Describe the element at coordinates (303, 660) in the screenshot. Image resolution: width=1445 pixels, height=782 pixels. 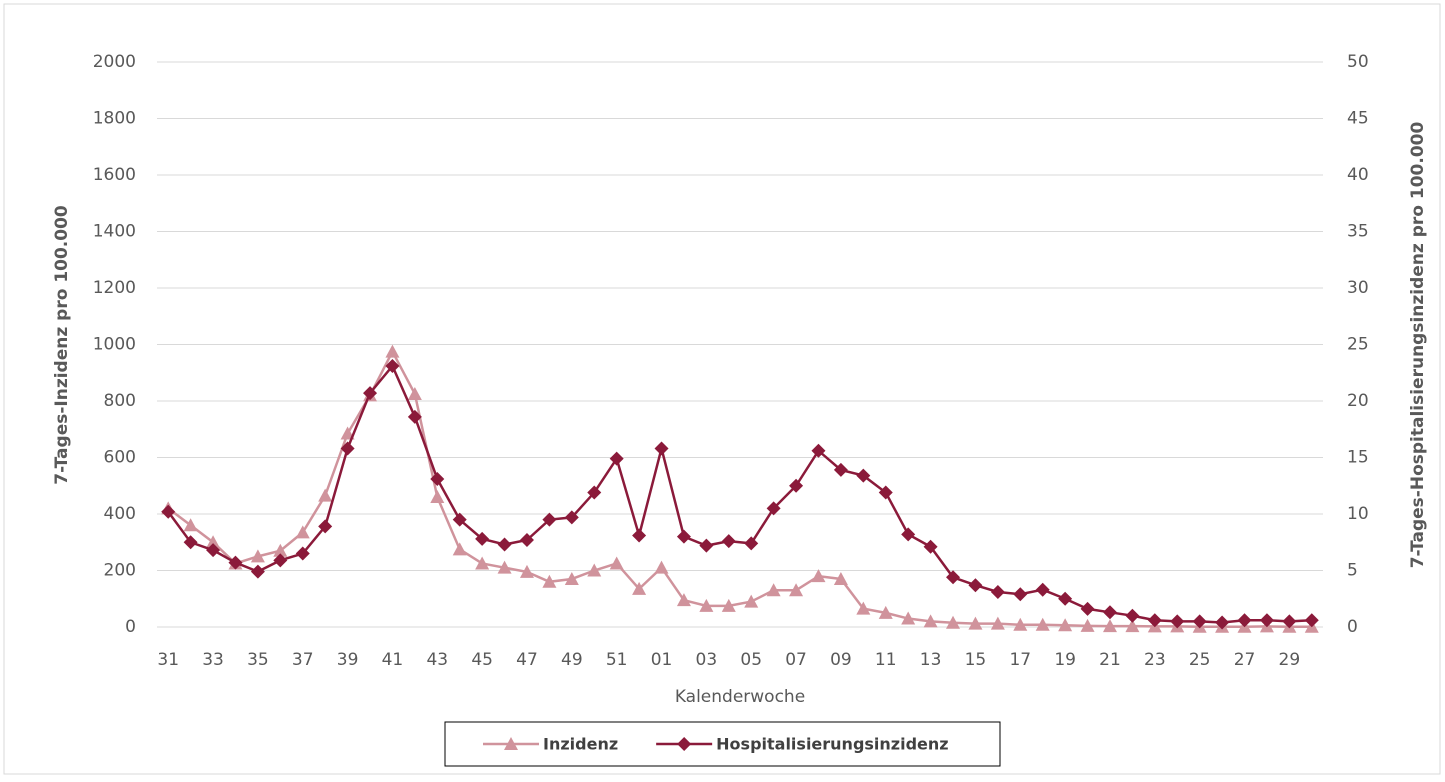
I see `x-tick-label: 37` at that location.